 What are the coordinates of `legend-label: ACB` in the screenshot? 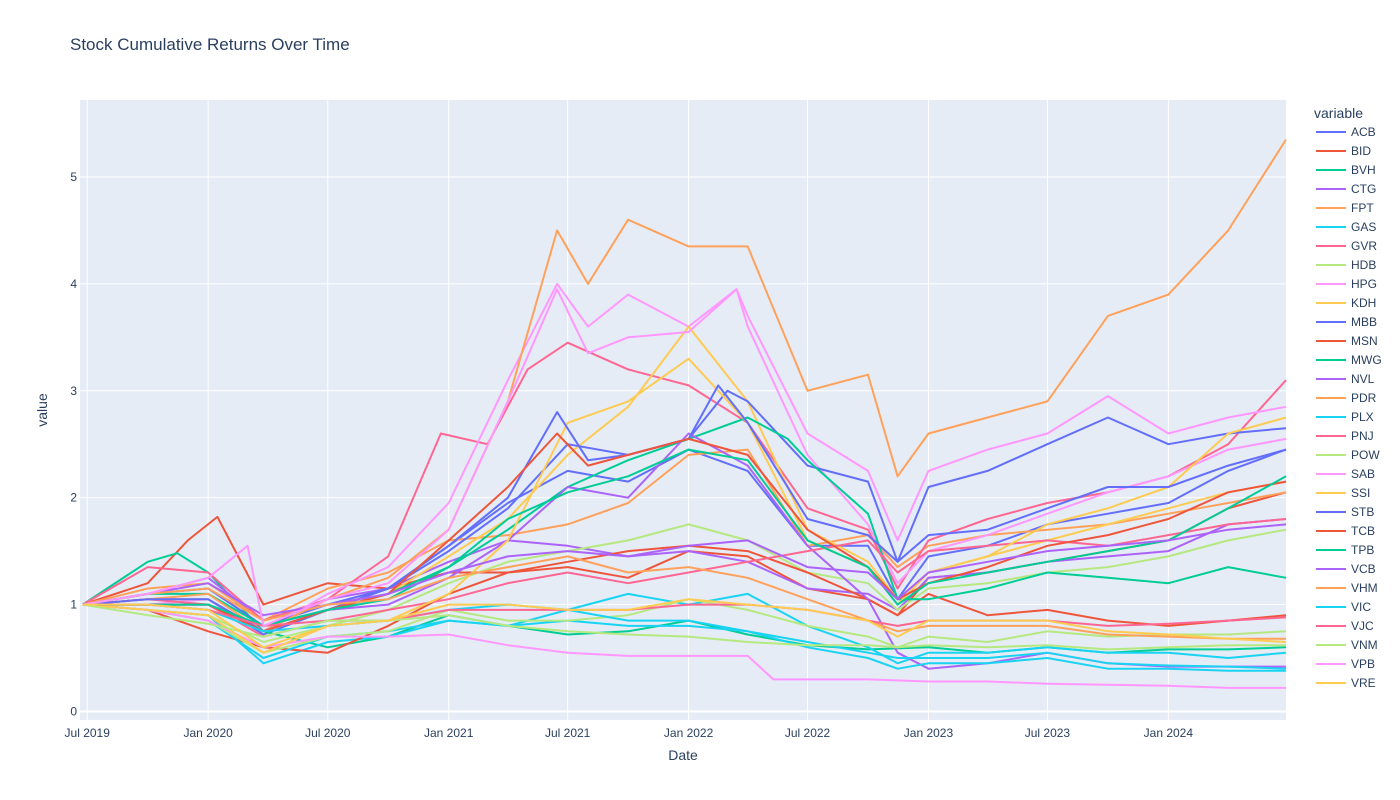 It's located at (1363, 132).